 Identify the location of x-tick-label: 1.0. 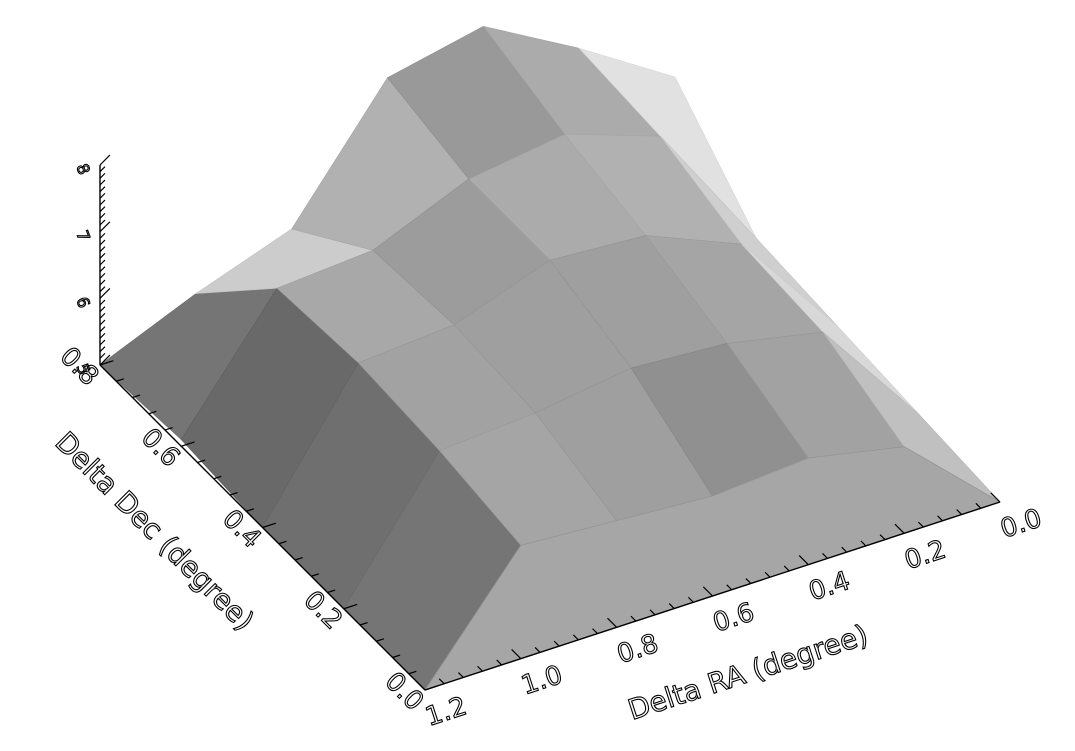
(542, 680).